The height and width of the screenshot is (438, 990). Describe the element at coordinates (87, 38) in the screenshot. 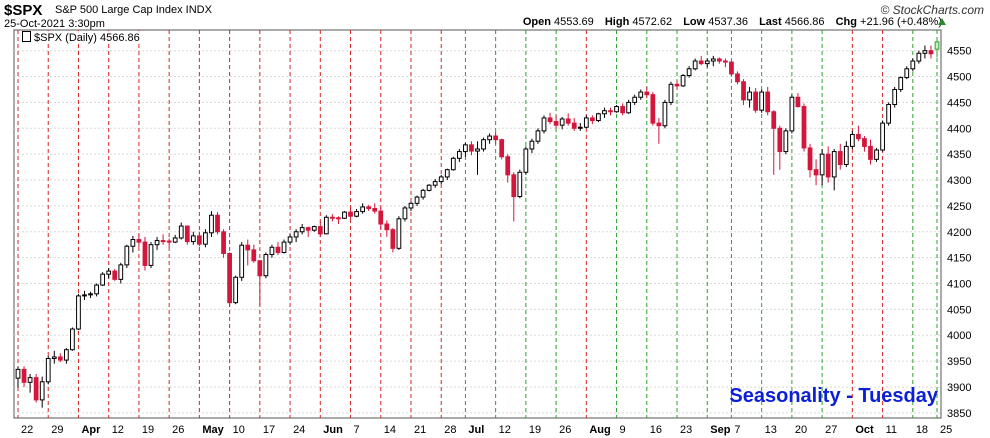

I see `legend-text: $SPX (Daily) 4566.86` at that location.